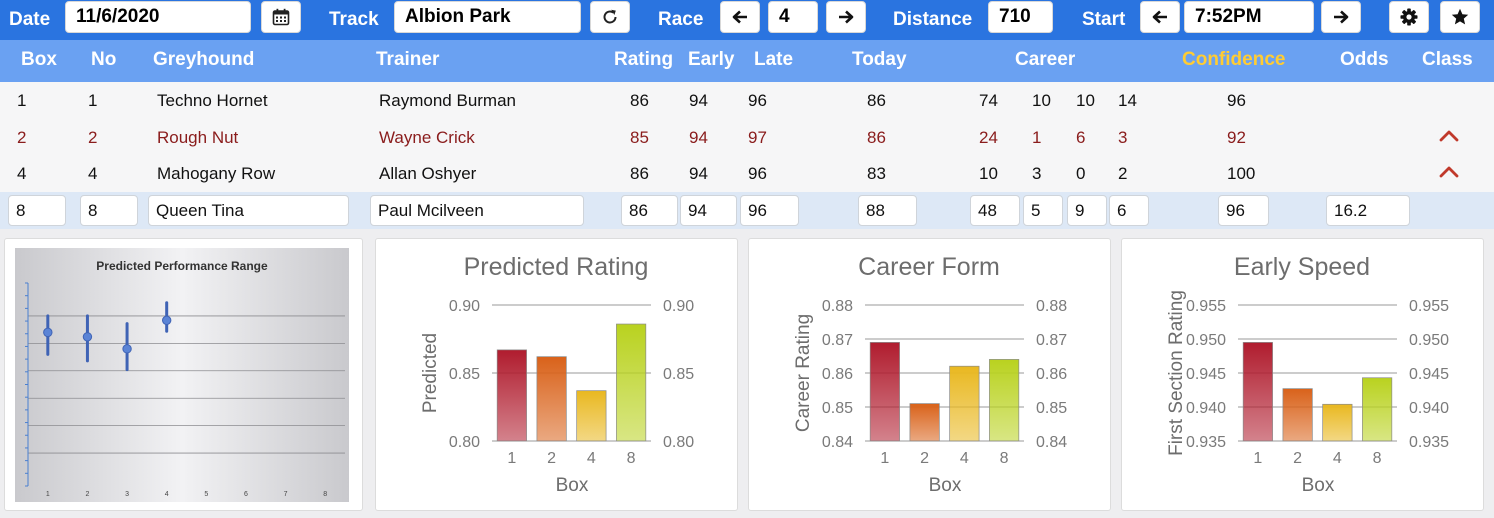 This screenshot has width=1494, height=518. Describe the element at coordinates (708, 210) in the screenshot. I see `early-input: 94` at that location.